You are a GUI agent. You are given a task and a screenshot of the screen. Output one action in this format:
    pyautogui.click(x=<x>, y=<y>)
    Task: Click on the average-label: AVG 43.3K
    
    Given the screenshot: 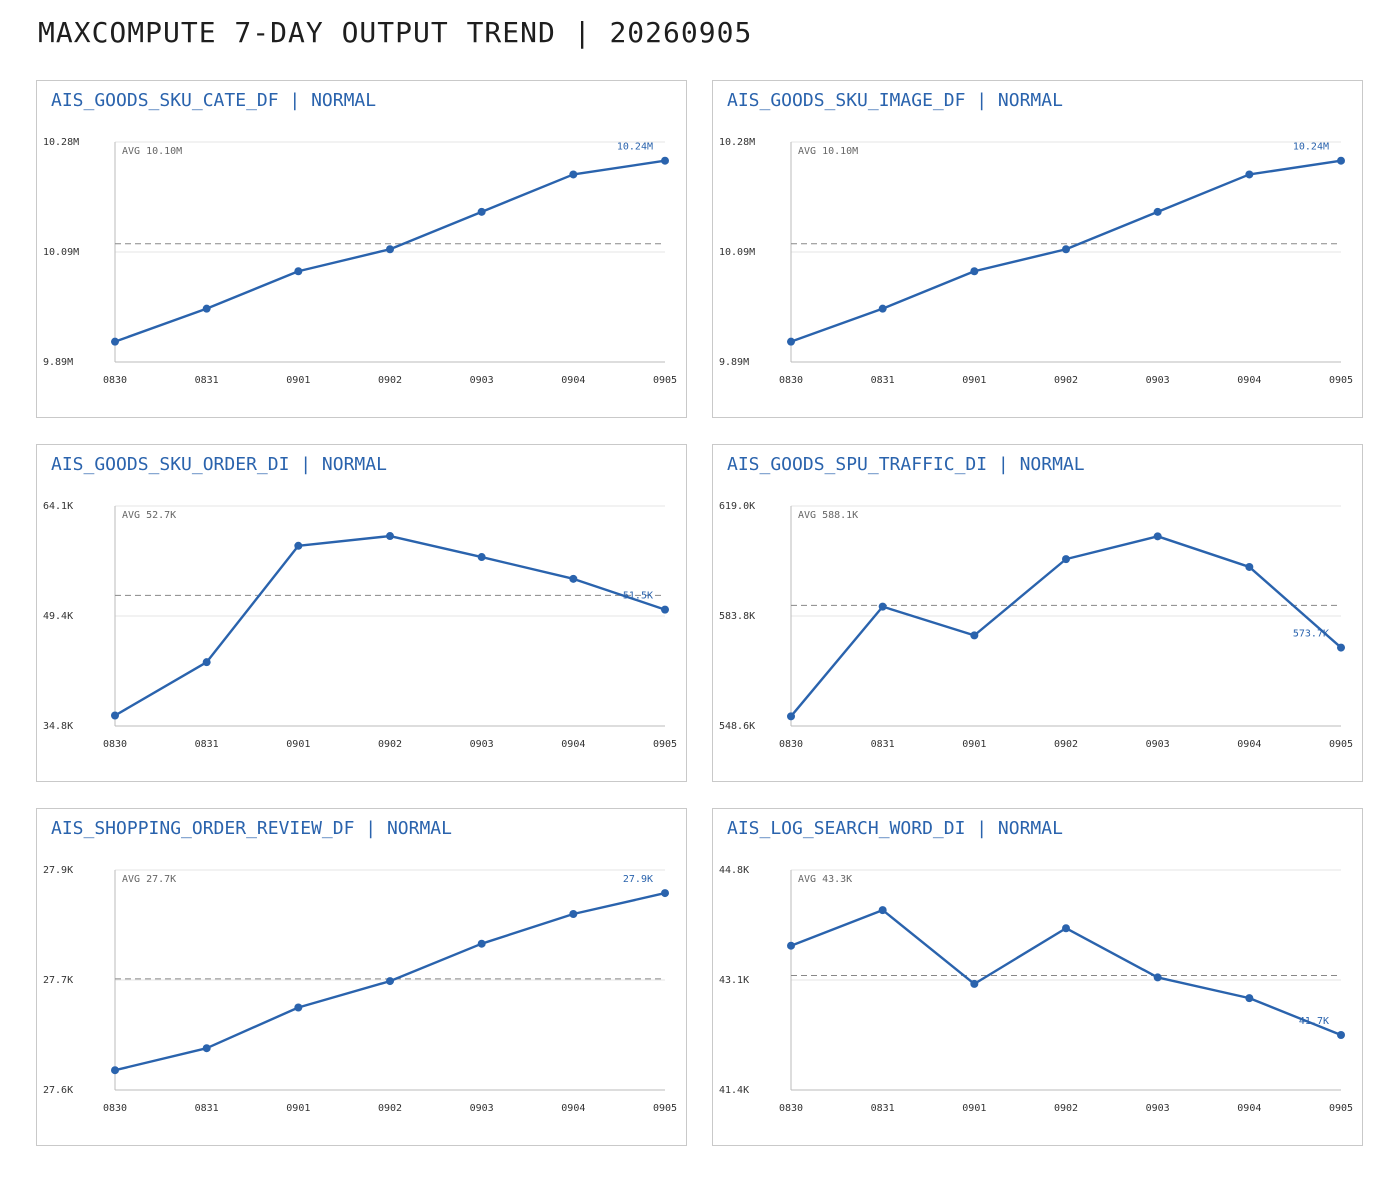 What is the action you would take?
    pyautogui.click(x=825, y=879)
    